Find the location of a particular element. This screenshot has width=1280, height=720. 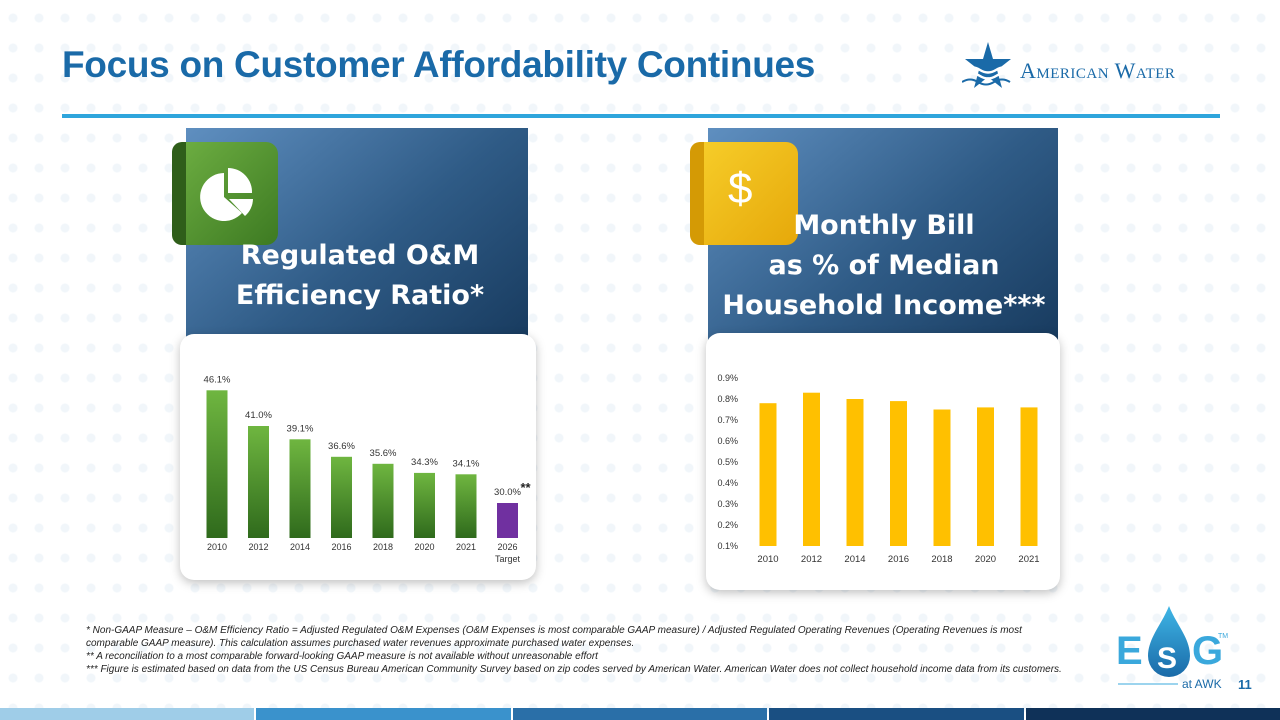

esg-letter-g: G is located at coordinates (1207, 651).